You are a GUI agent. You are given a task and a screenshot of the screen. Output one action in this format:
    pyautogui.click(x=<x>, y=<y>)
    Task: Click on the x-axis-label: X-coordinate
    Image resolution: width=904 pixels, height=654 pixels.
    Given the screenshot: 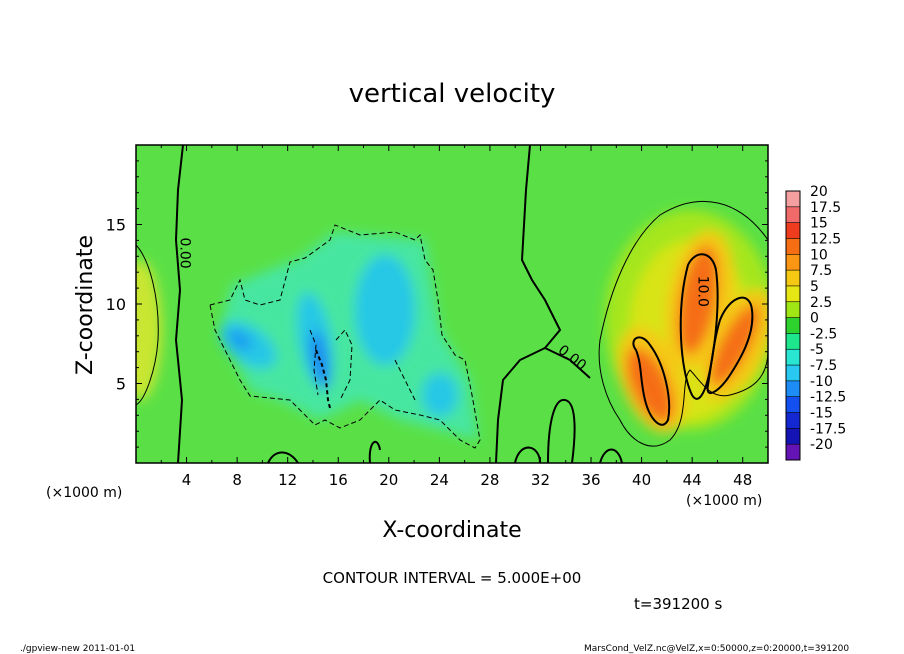 What is the action you would take?
    pyautogui.click(x=451, y=530)
    